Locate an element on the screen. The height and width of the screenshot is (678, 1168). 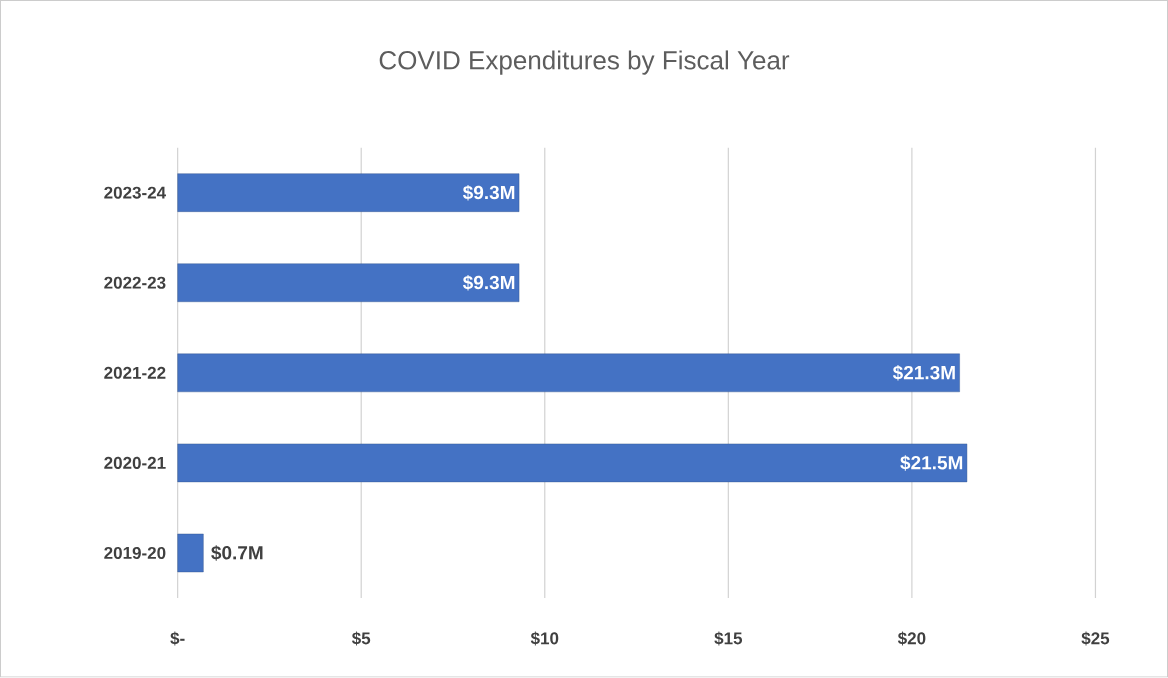
chart-title: COVID Expenditures by Fiscal Year is located at coordinates (584, 62).